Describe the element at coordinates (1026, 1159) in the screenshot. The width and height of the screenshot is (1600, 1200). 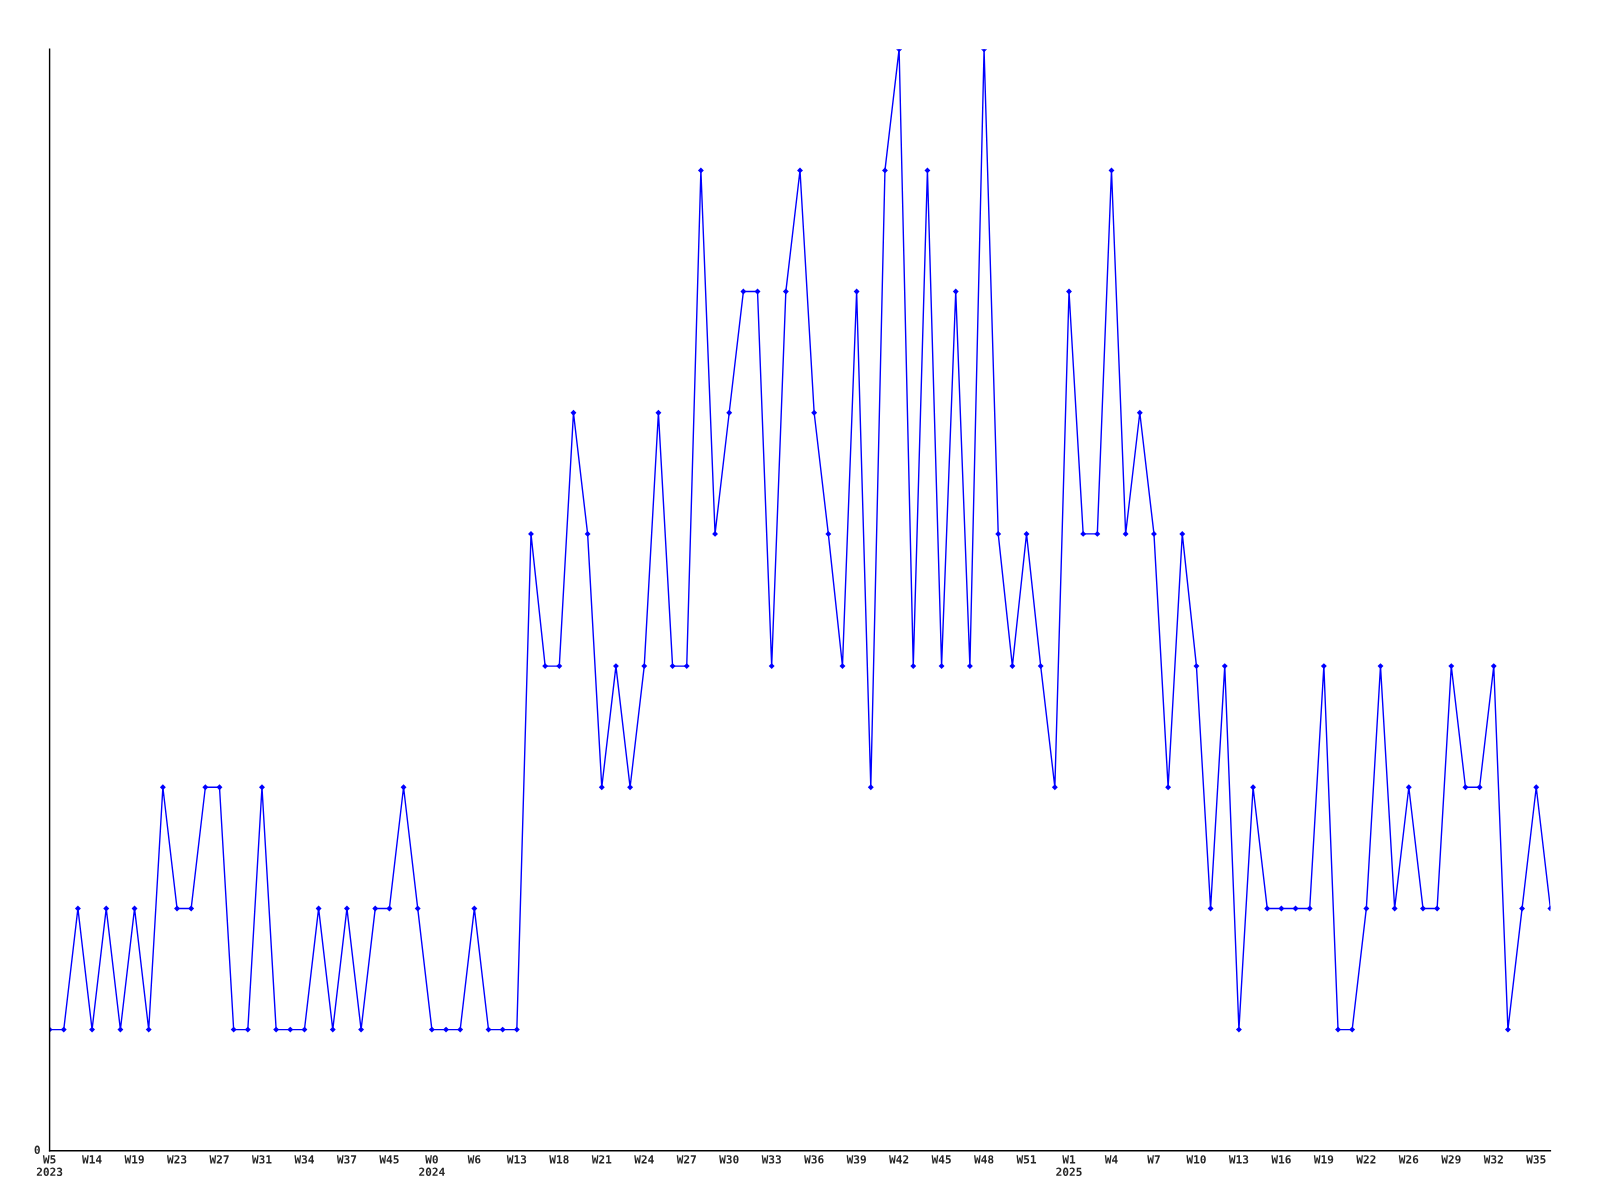
I see `x-tick-label: W51` at that location.